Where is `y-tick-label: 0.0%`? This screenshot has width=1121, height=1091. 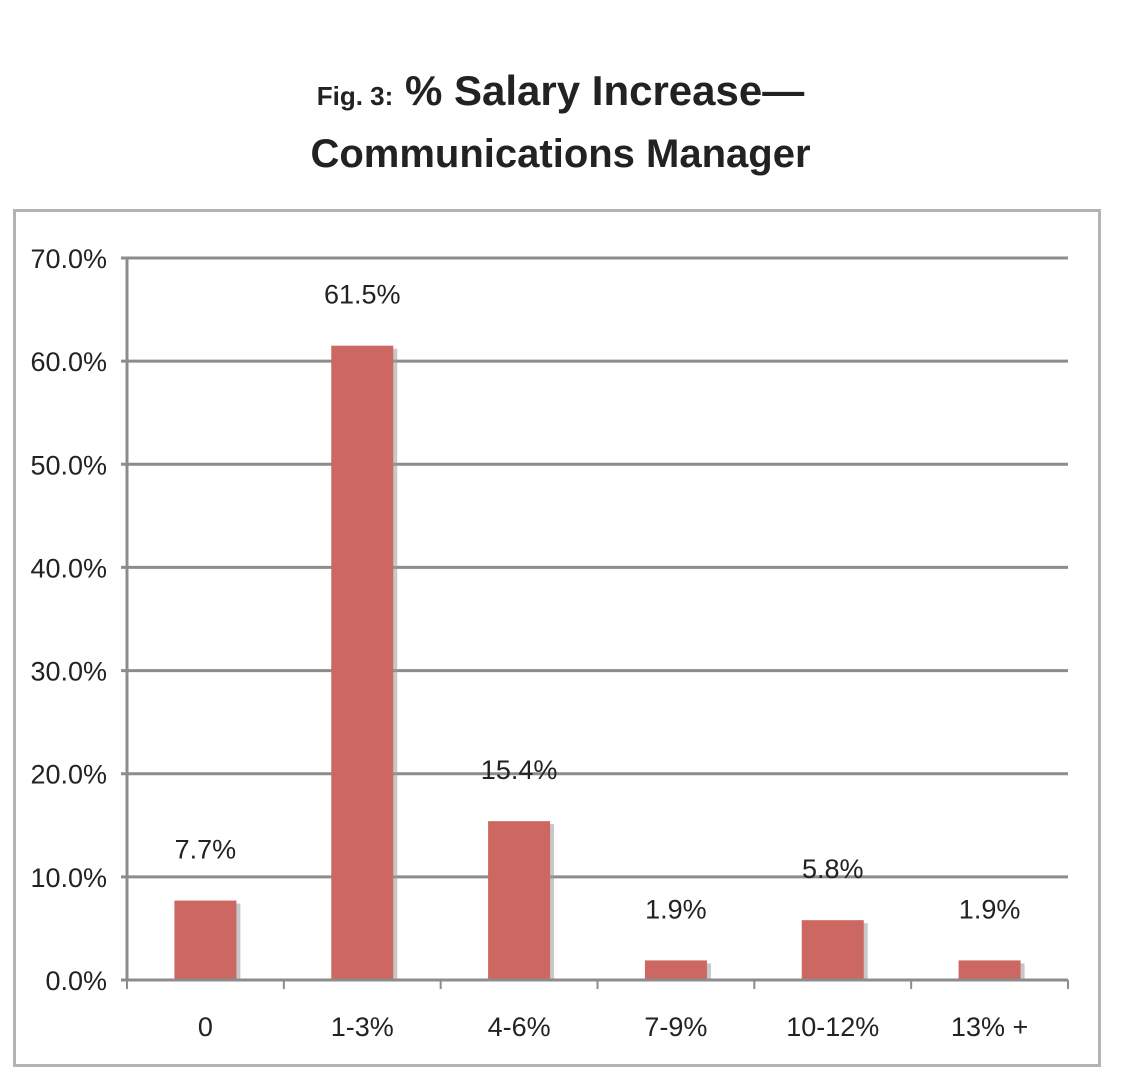 y-tick-label: 0.0% is located at coordinates (76, 981).